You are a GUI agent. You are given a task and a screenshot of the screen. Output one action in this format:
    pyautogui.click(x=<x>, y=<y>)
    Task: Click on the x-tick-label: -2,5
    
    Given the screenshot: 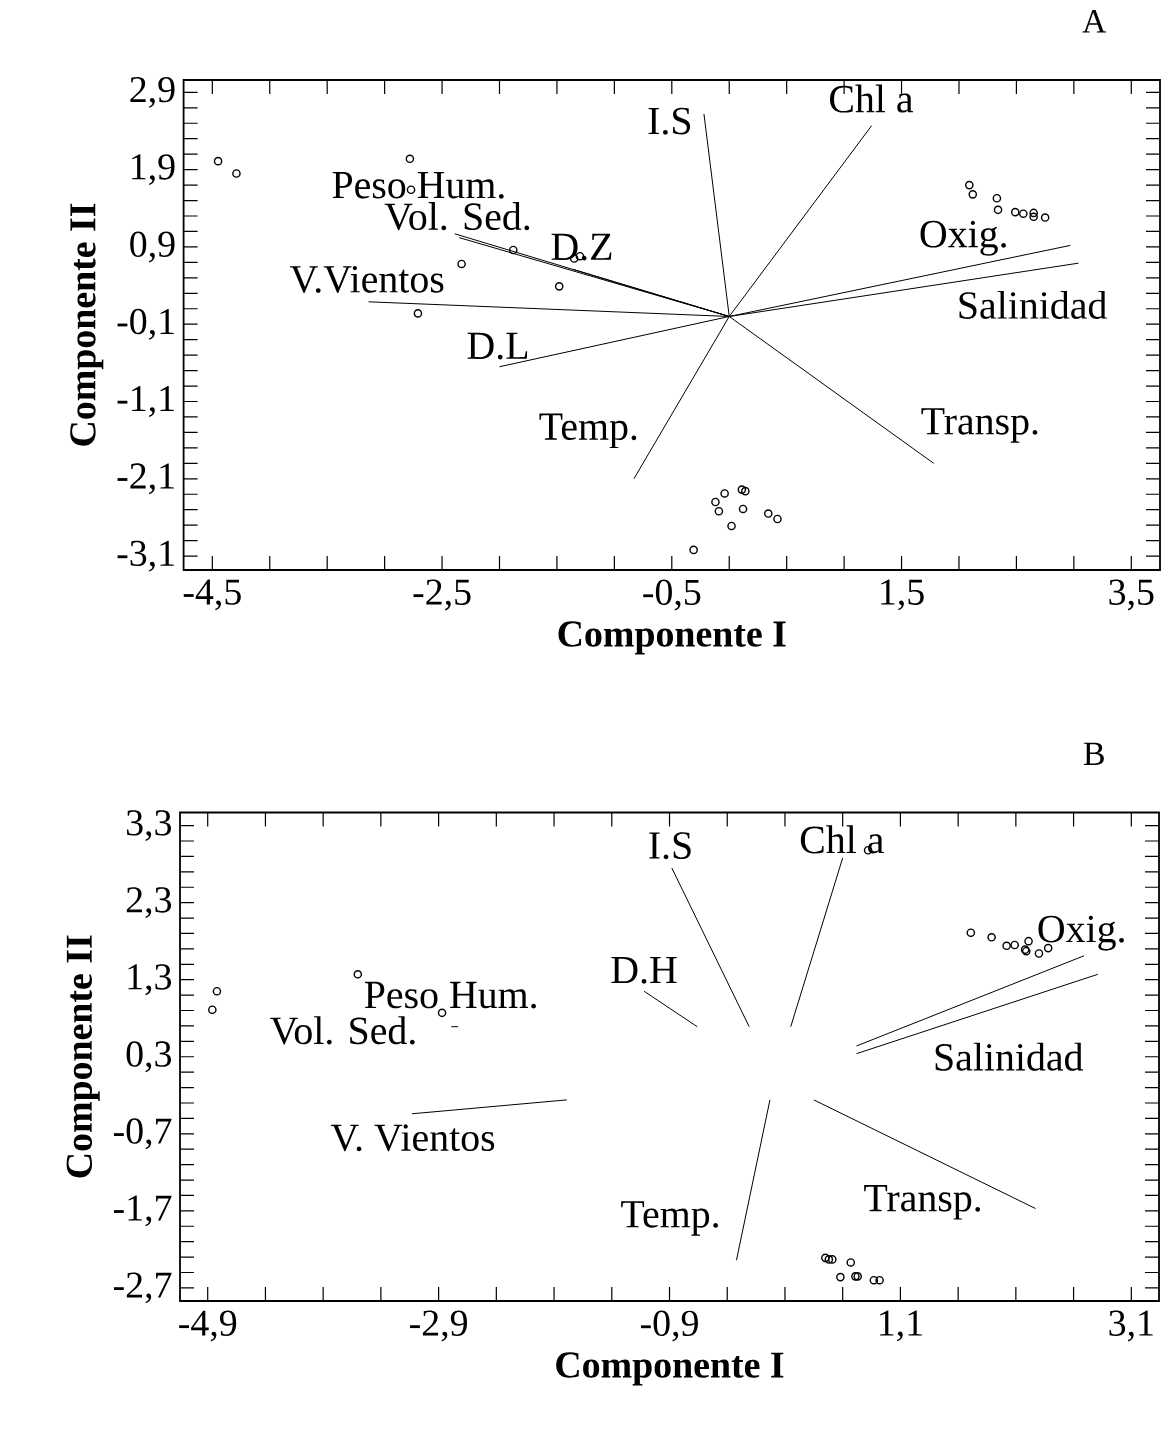 What is the action you would take?
    pyautogui.click(x=442, y=595)
    